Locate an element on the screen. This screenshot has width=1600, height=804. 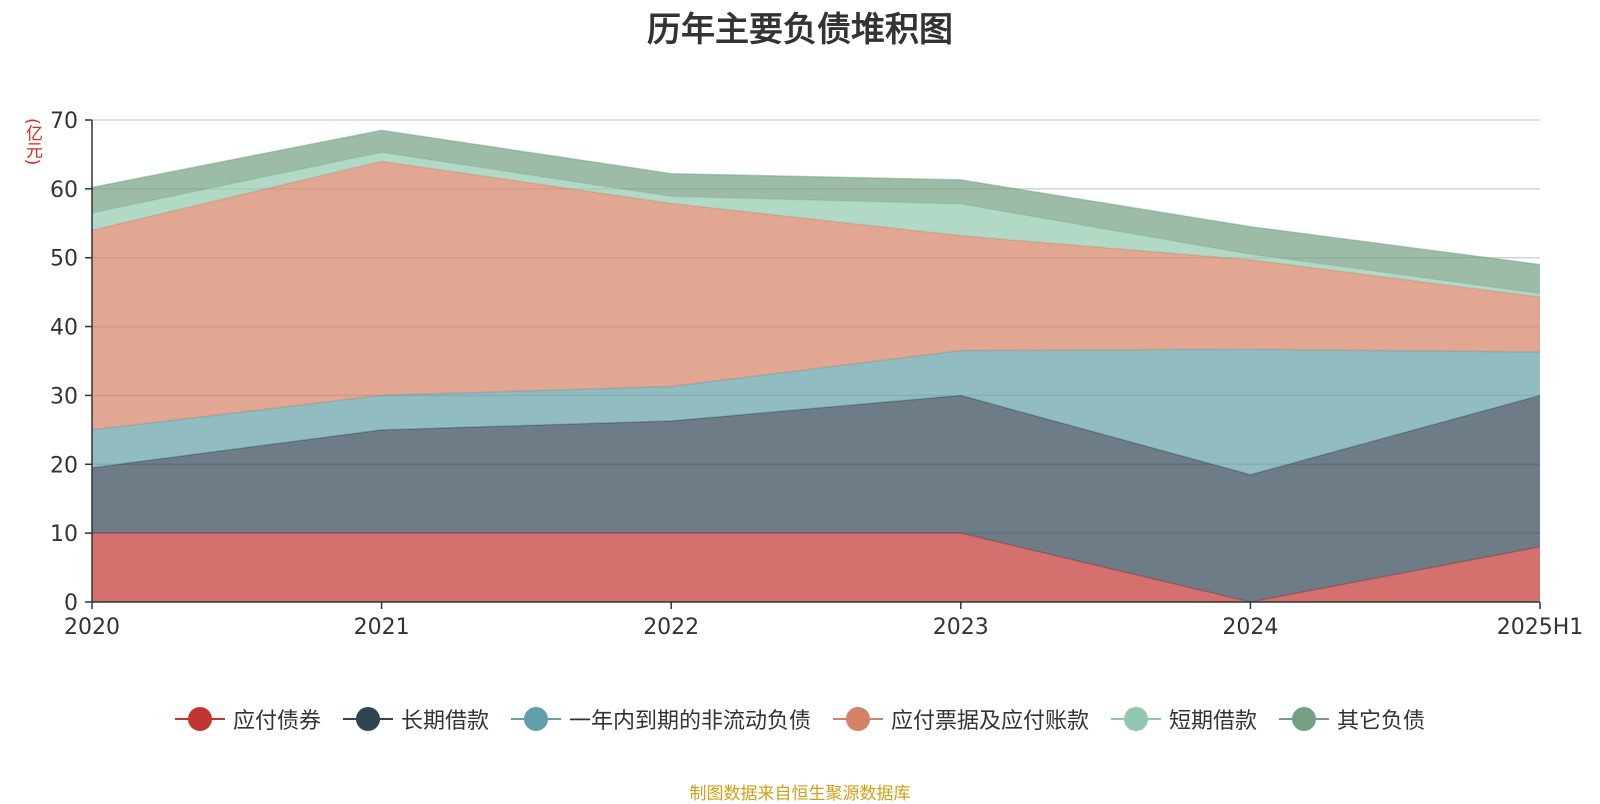
area-应付债券 is located at coordinates (816, 567).